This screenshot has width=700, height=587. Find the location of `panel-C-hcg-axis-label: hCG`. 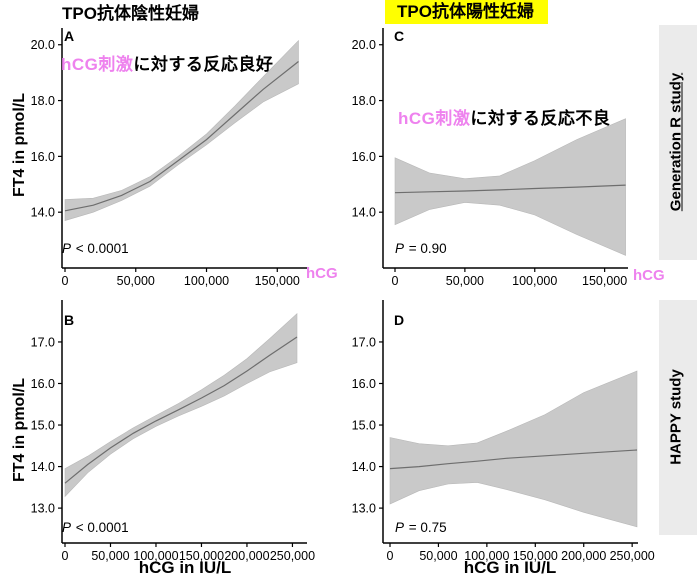

panel-C-hcg-axis-label: hCG is located at coordinates (649, 275).